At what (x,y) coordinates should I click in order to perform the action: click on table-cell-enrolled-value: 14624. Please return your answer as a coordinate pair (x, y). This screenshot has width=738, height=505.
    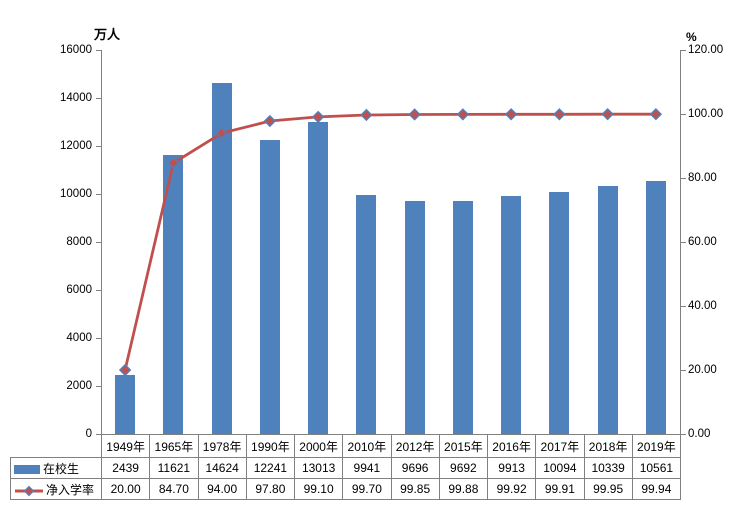
    Looking at the image, I should click on (222, 468).